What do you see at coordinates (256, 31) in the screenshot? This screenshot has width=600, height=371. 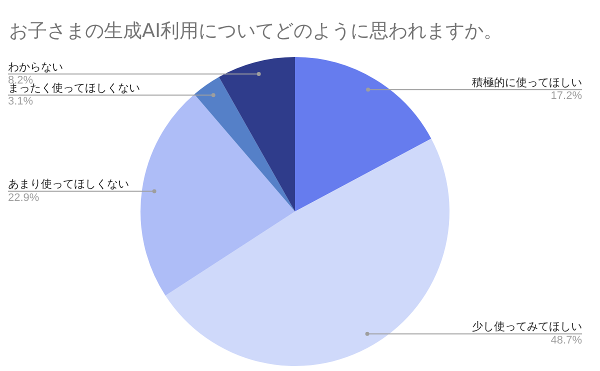 I see `chart-title: お子さまの生成AI利用についてどのように思われますか。` at bounding box center [256, 31].